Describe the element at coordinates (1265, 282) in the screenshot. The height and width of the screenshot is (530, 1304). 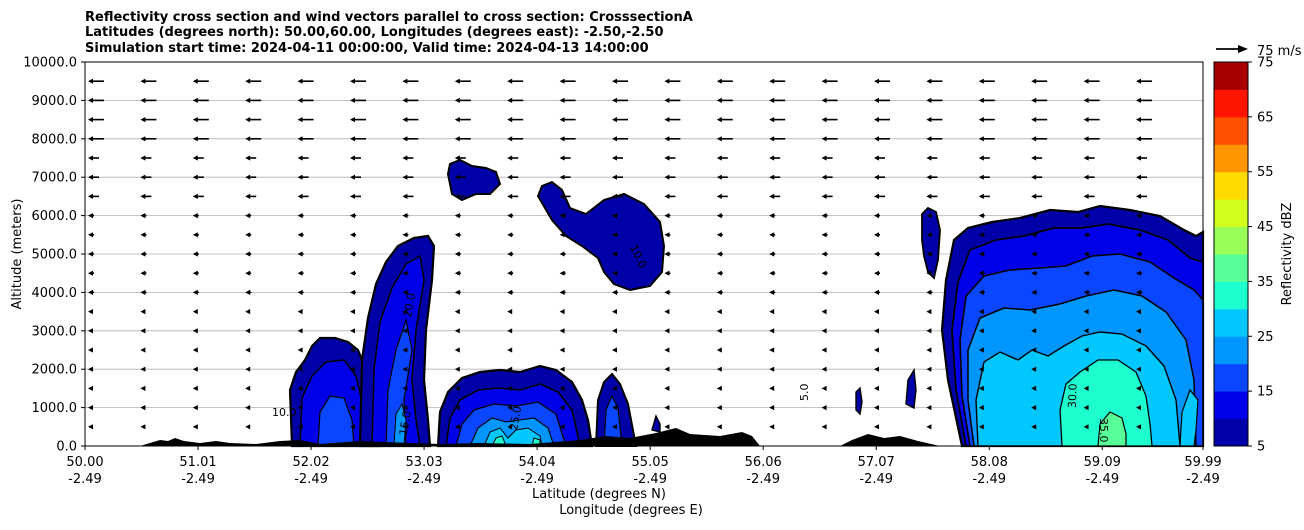
I see `colorbar-tick-label: 35` at that location.